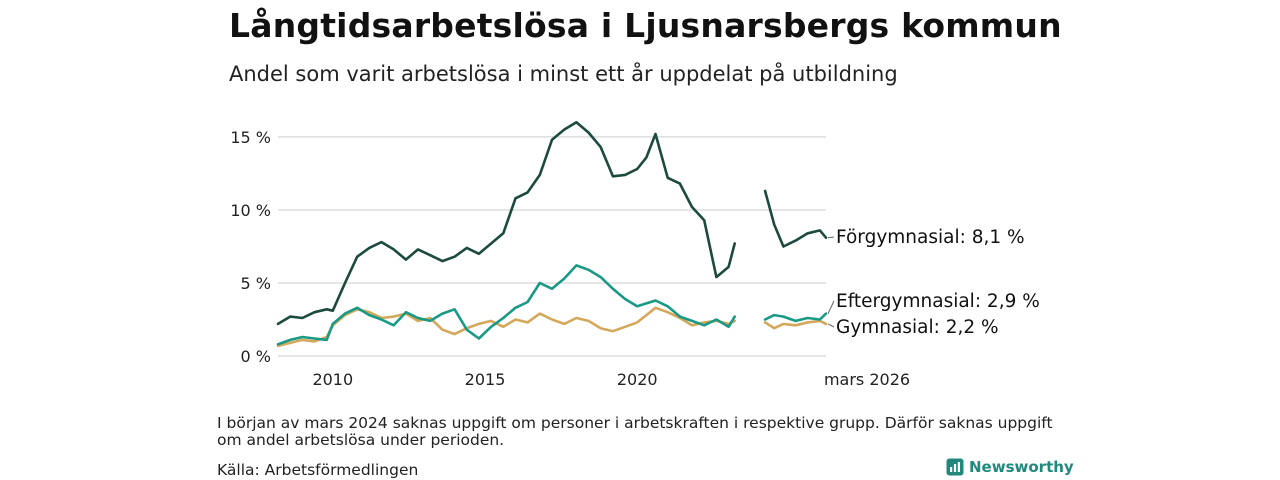  What do you see at coordinates (867, 379) in the screenshot?
I see `x-tick-label: mars 2026` at bounding box center [867, 379].